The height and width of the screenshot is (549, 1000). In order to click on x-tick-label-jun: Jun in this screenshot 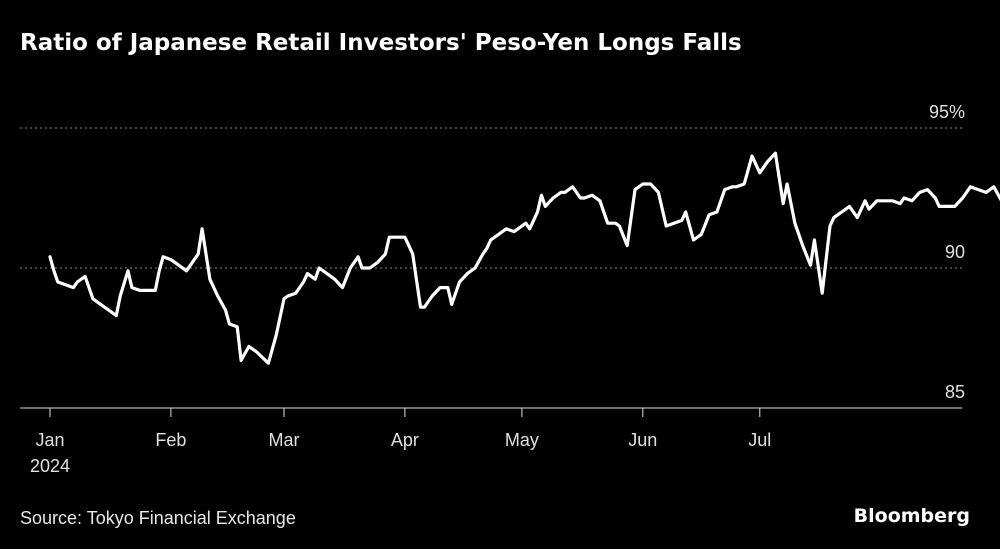, I will do `click(642, 440)`.